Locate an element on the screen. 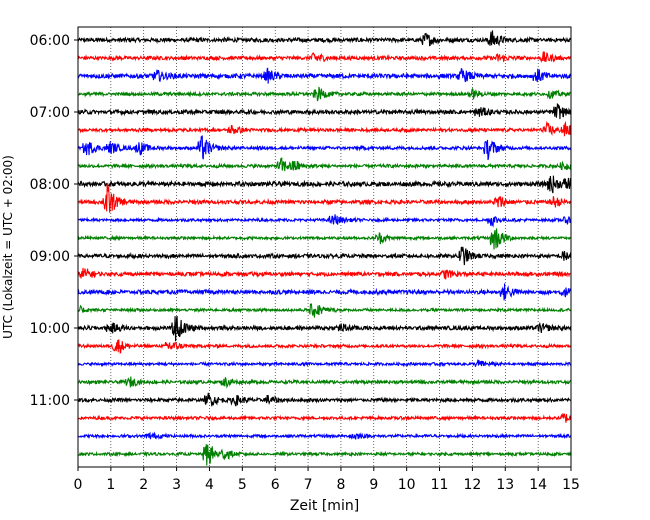 This screenshot has height=520, width=650. x-axis: 0 1 2 3 4 5 6 7 8 9 10 11 12 13 14 15 is located at coordinates (327, 480).